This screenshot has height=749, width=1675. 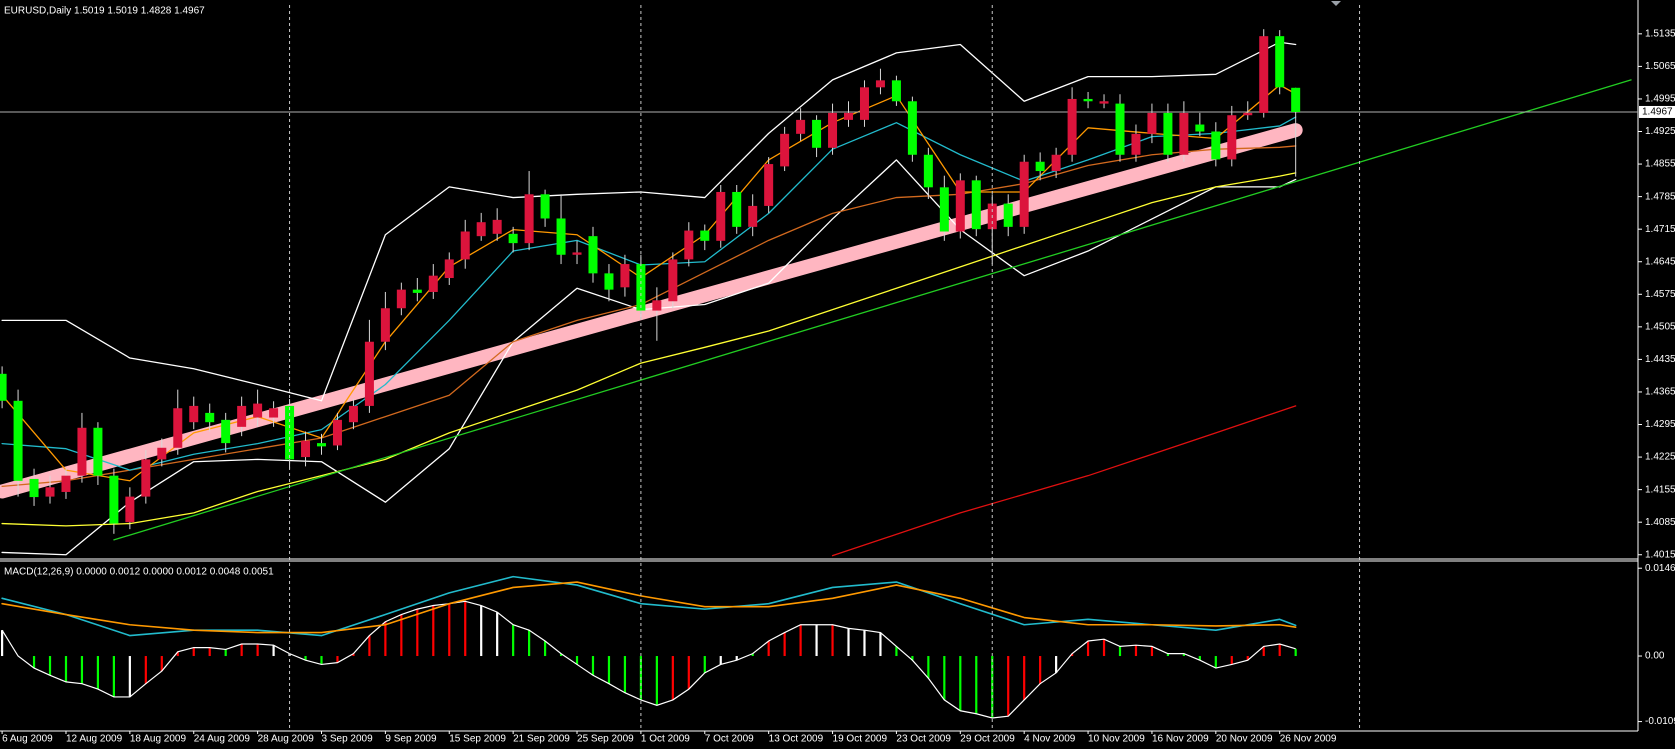 What do you see at coordinates (158, 739) in the screenshot?
I see `x-tick-label: 18 Aug 2009` at bounding box center [158, 739].